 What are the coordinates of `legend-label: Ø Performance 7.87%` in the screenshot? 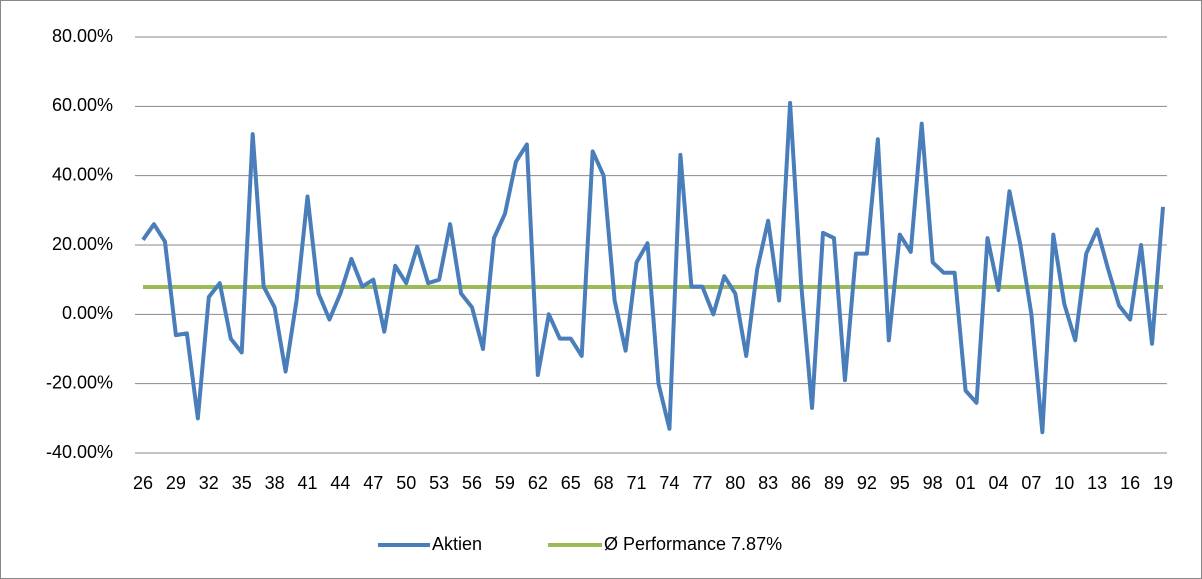 It's located at (693, 544).